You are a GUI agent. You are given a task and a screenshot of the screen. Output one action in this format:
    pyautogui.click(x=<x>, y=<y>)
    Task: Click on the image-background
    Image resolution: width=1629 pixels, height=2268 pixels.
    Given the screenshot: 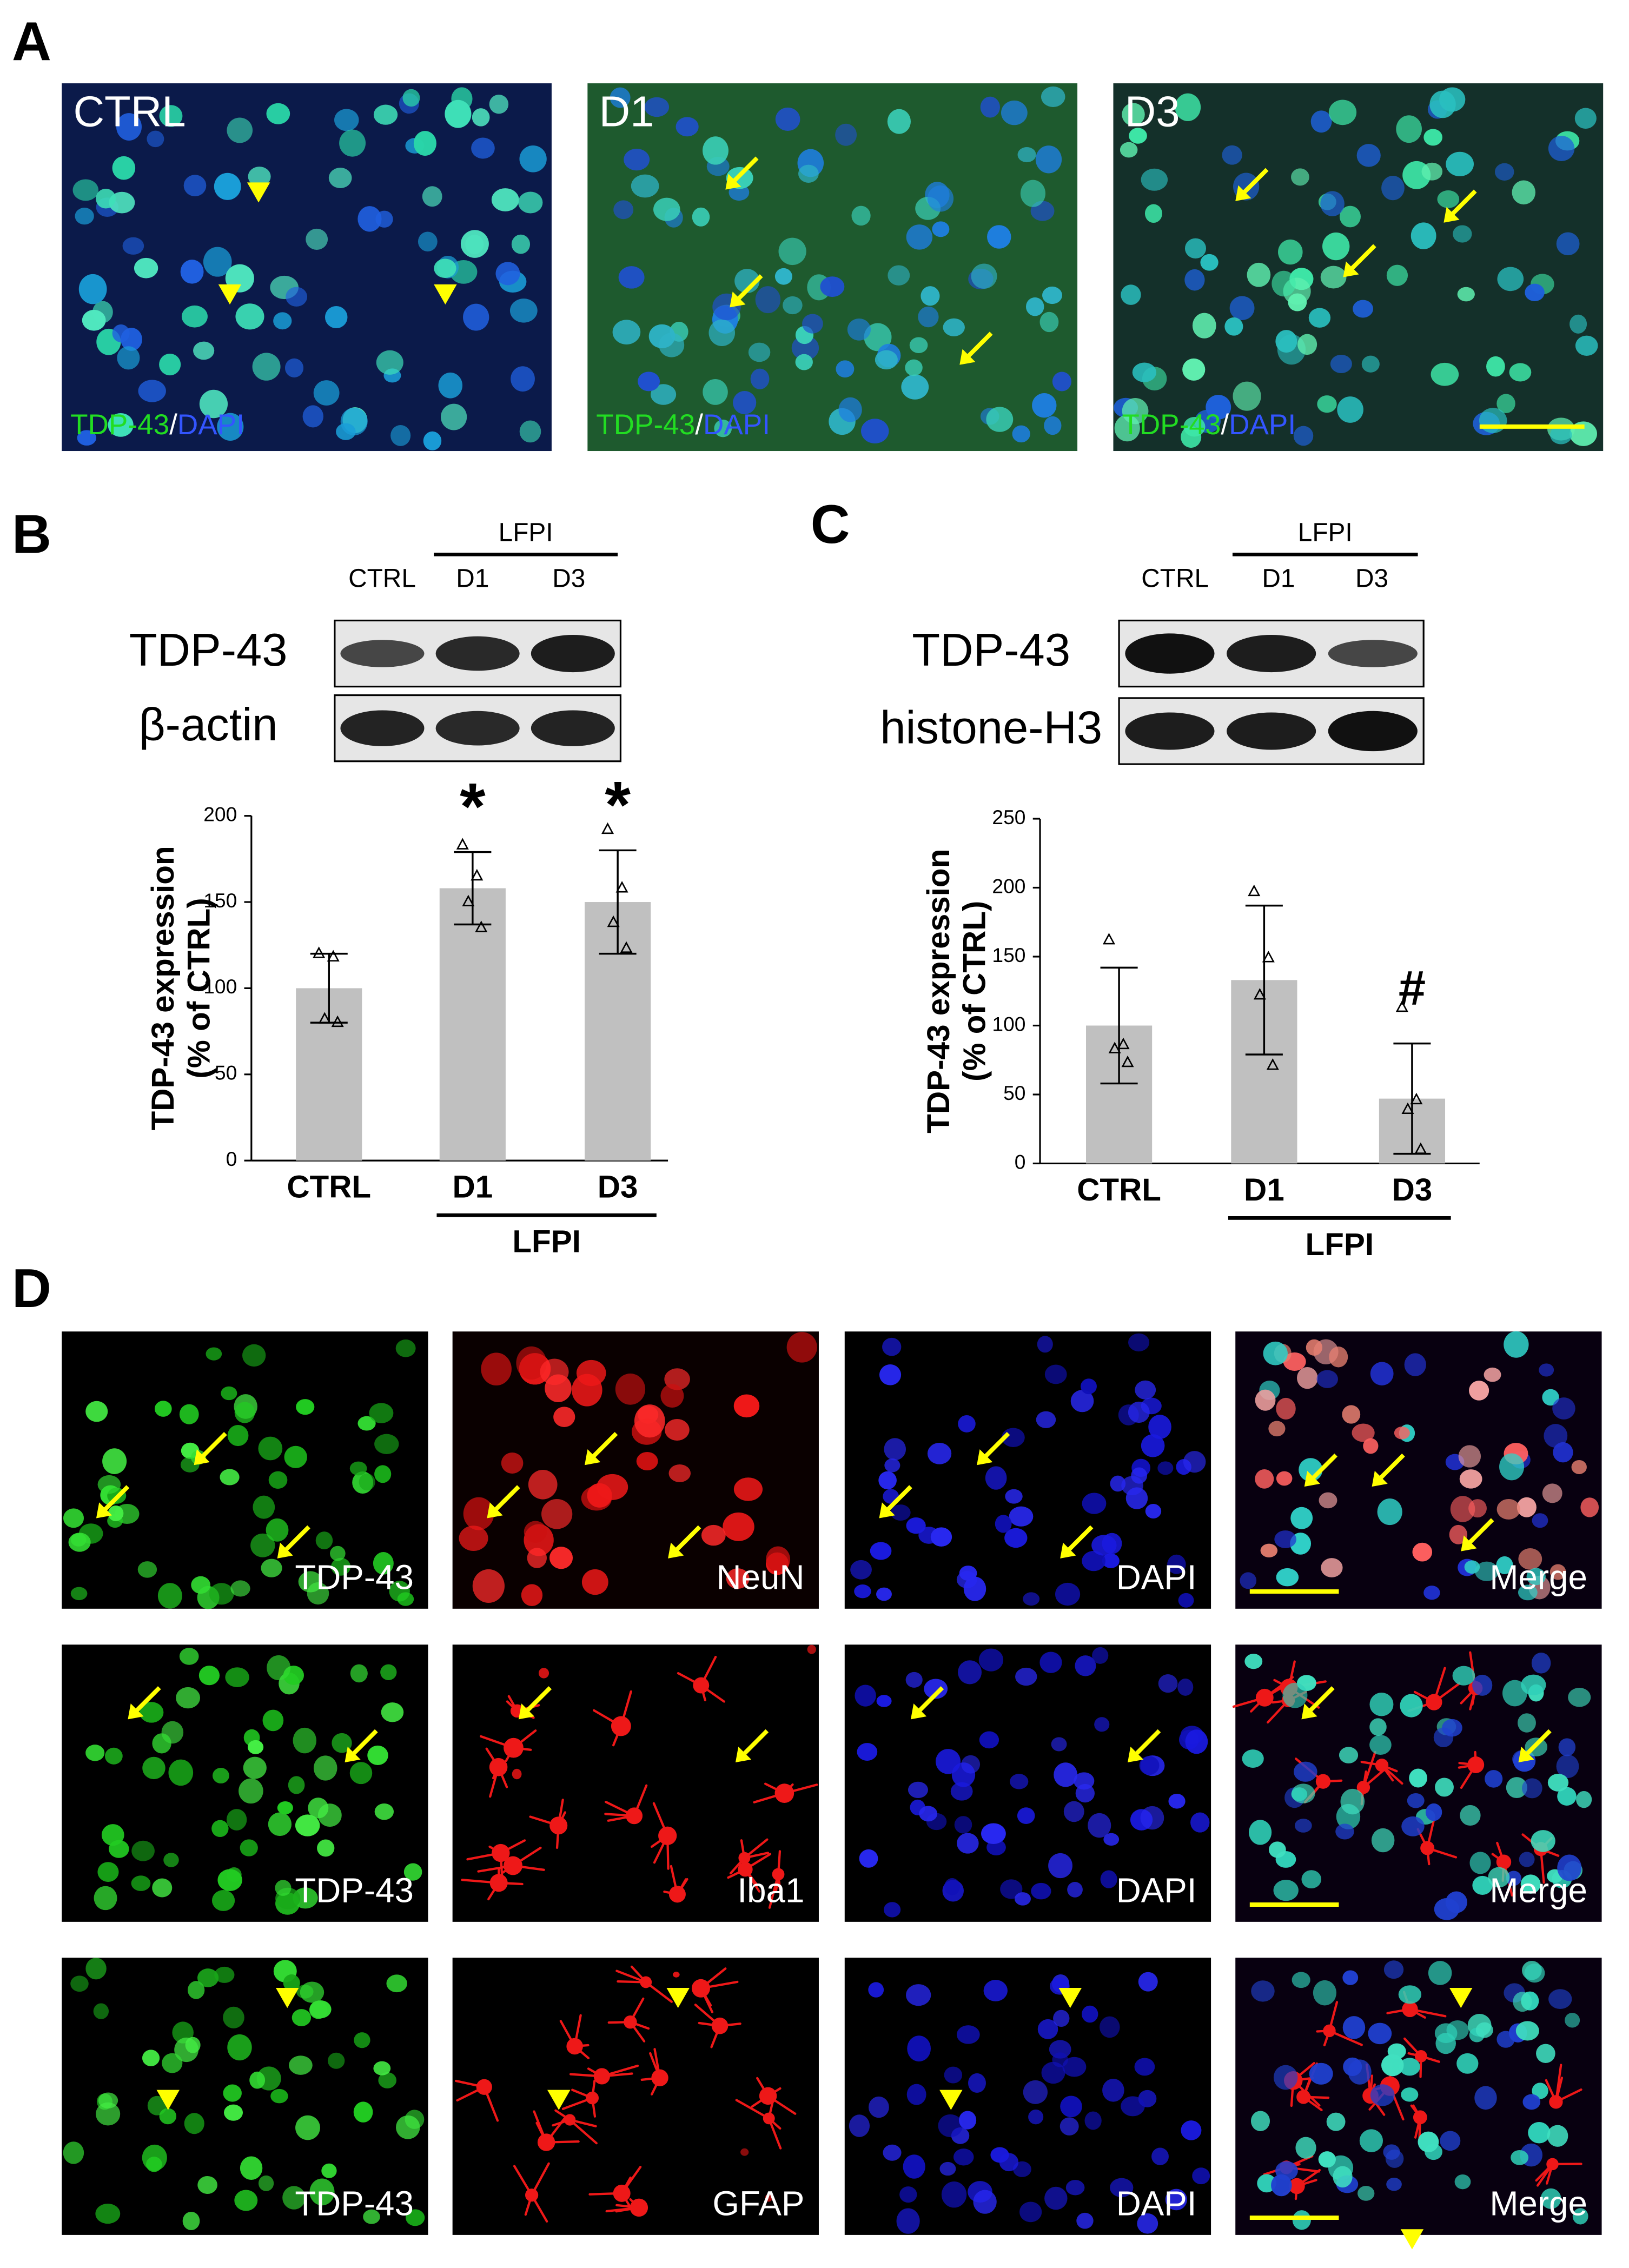 What is the action you would take?
    pyautogui.click(x=1358, y=268)
    